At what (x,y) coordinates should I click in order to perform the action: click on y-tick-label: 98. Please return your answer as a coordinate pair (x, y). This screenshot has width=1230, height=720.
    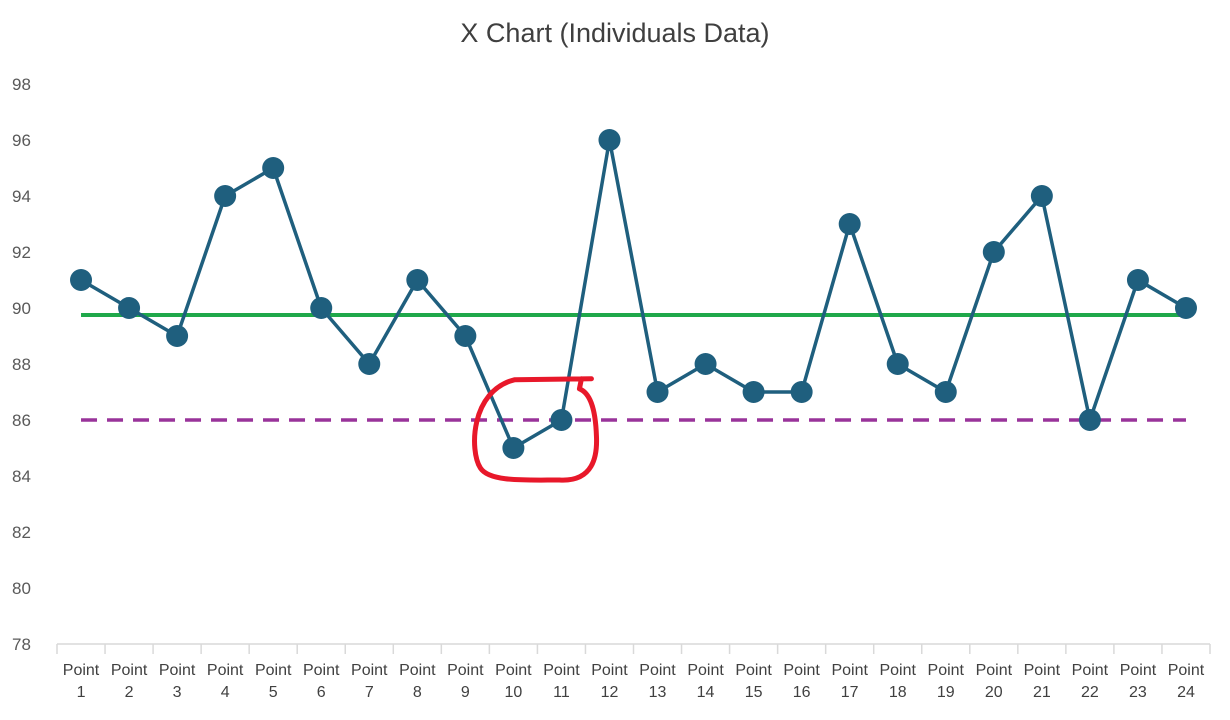
    Looking at the image, I should click on (21, 84).